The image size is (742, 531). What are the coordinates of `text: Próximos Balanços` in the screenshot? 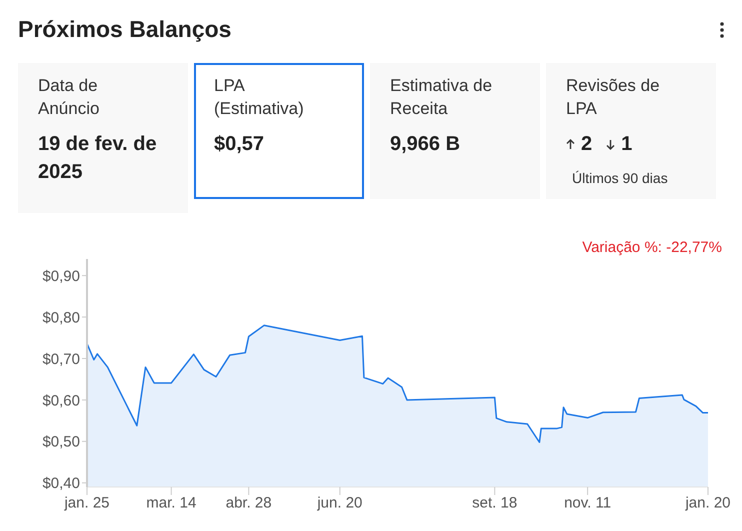 It's located at (125, 29).